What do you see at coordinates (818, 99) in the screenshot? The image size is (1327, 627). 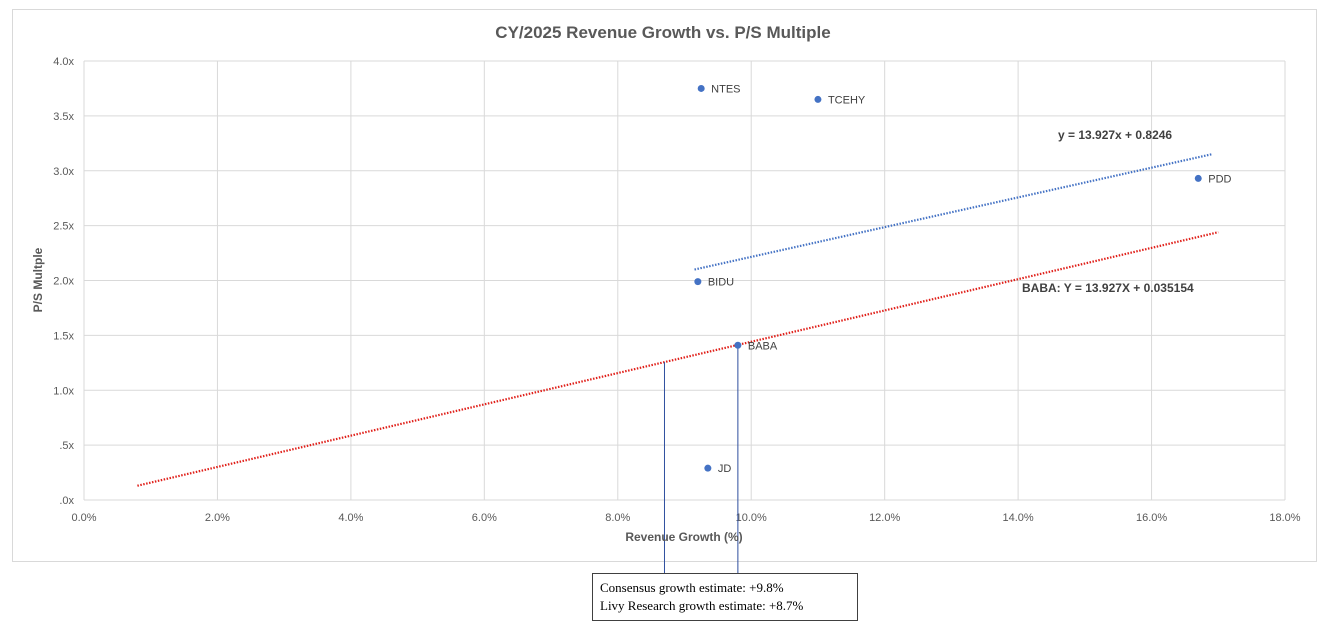 I see `point-tcehy` at bounding box center [818, 99].